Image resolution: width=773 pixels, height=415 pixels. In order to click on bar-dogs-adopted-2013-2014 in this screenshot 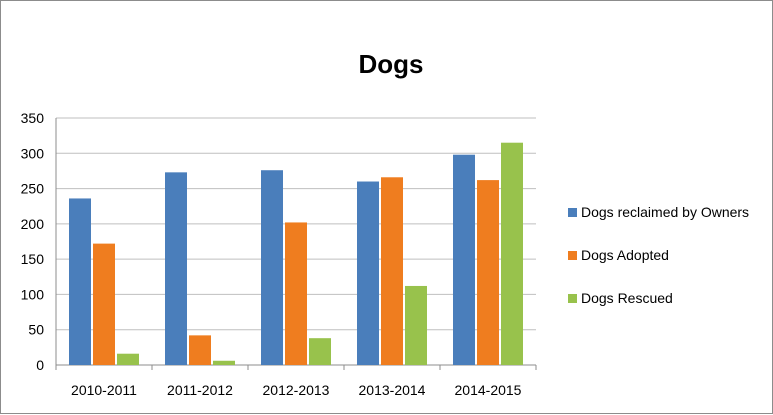, I will do `click(392, 271)`.